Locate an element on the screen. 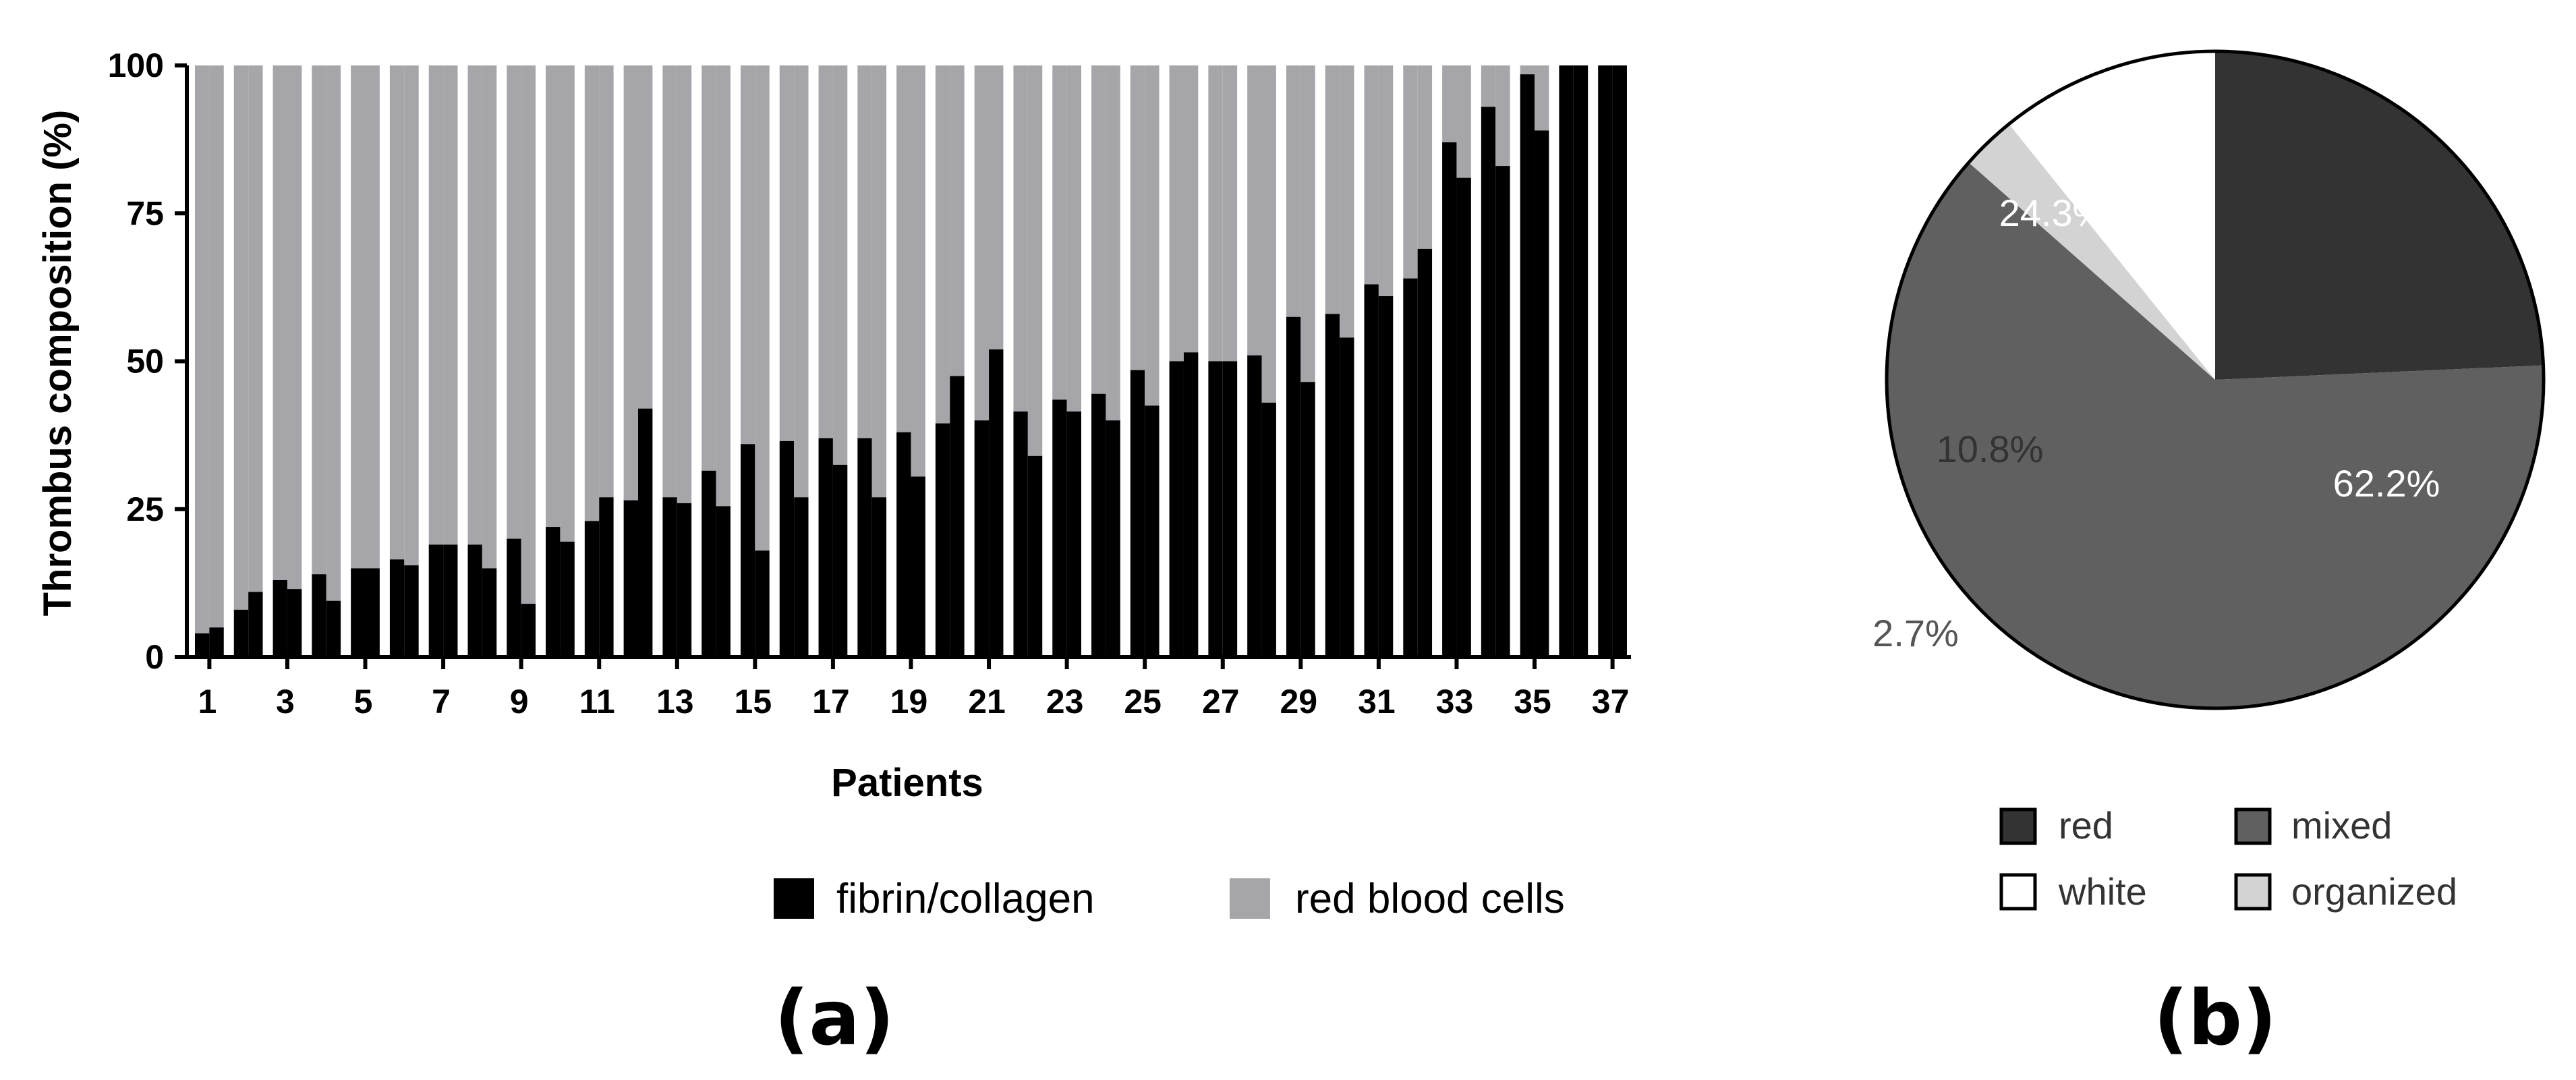  y-tick-label-50: 50 is located at coordinates (145, 361).